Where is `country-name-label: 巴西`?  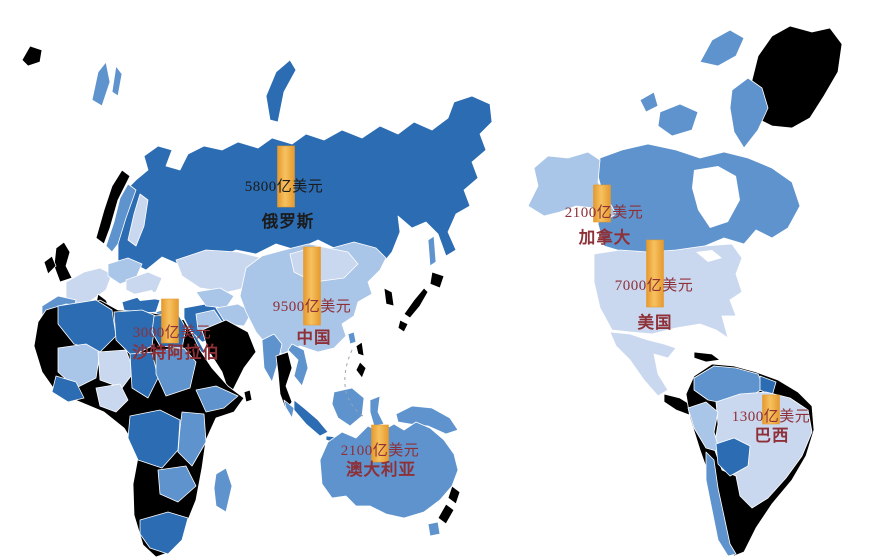 country-name-label: 巴西 is located at coordinates (772, 435).